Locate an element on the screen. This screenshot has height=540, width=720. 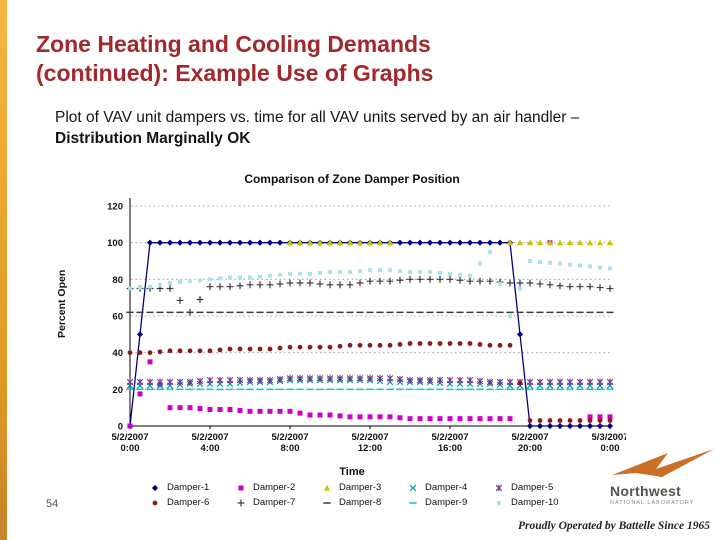
pnnl-logo: Northwest NATIONAL LABORATORY is located at coordinates (664, 477).